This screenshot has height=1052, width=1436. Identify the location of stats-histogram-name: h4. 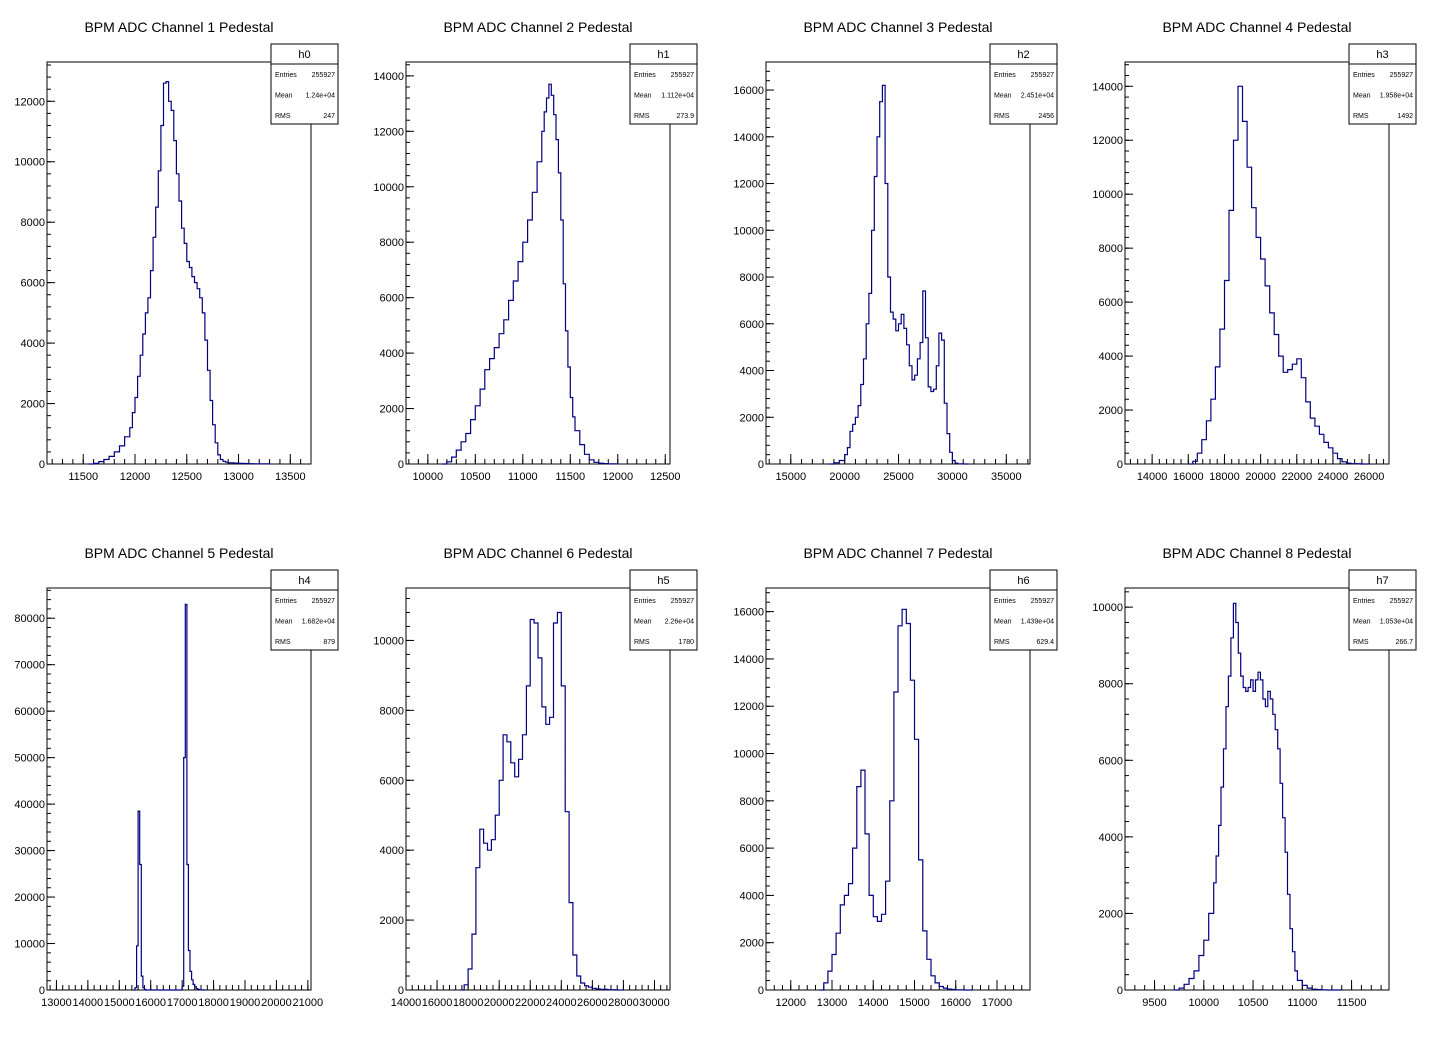
(304, 581).